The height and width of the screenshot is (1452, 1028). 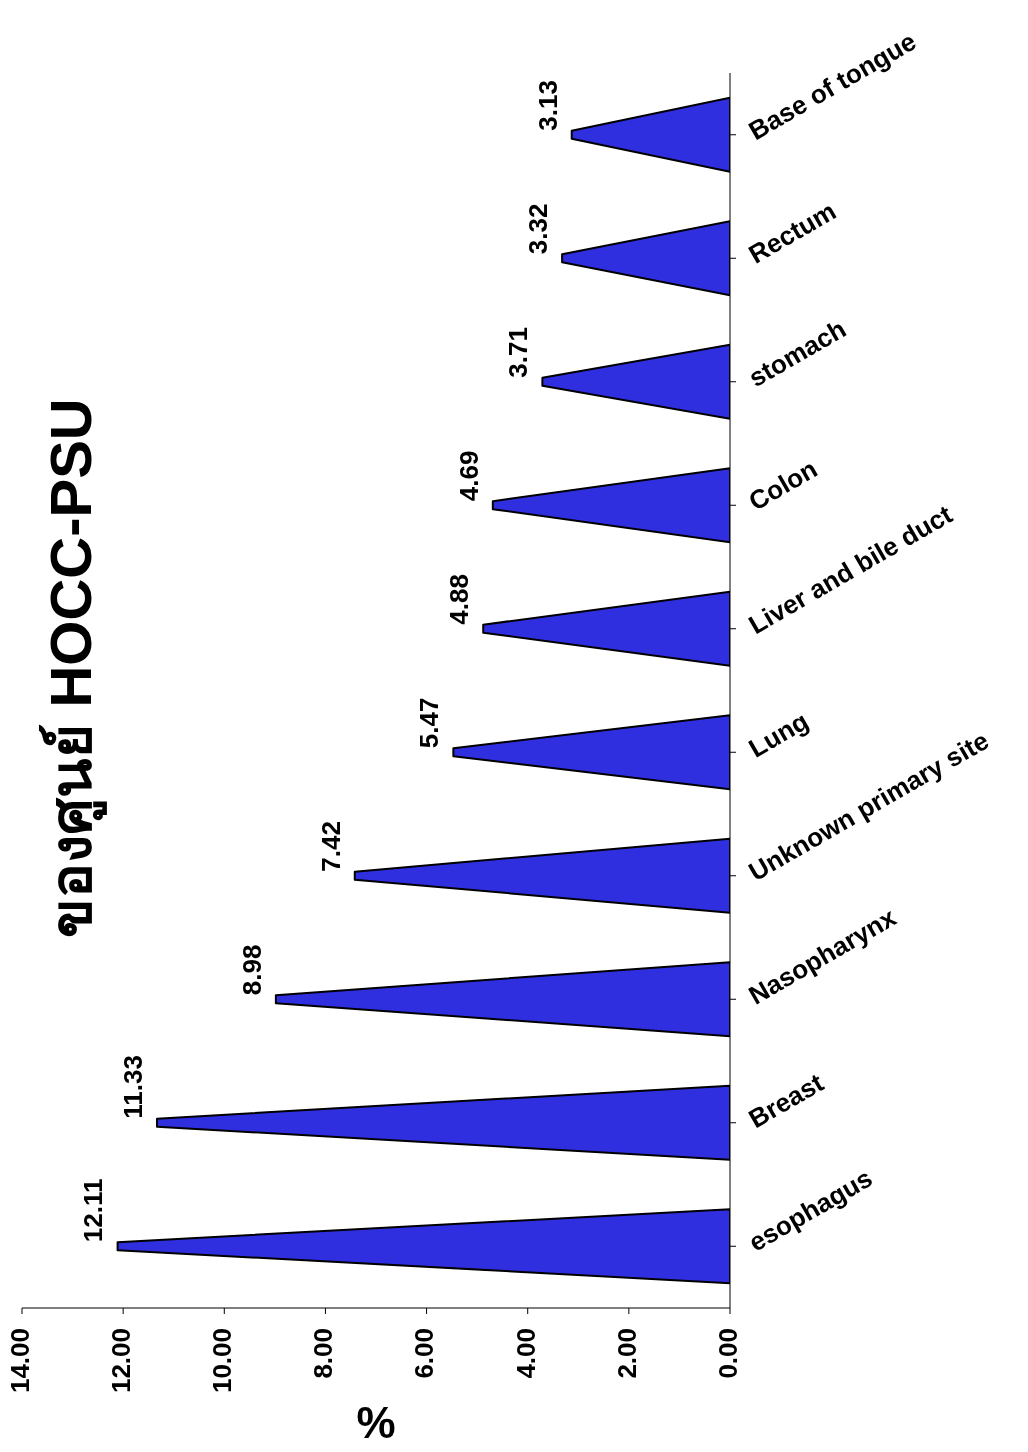 I want to click on x-tick-label: 14.00, so click(x=19, y=1361).